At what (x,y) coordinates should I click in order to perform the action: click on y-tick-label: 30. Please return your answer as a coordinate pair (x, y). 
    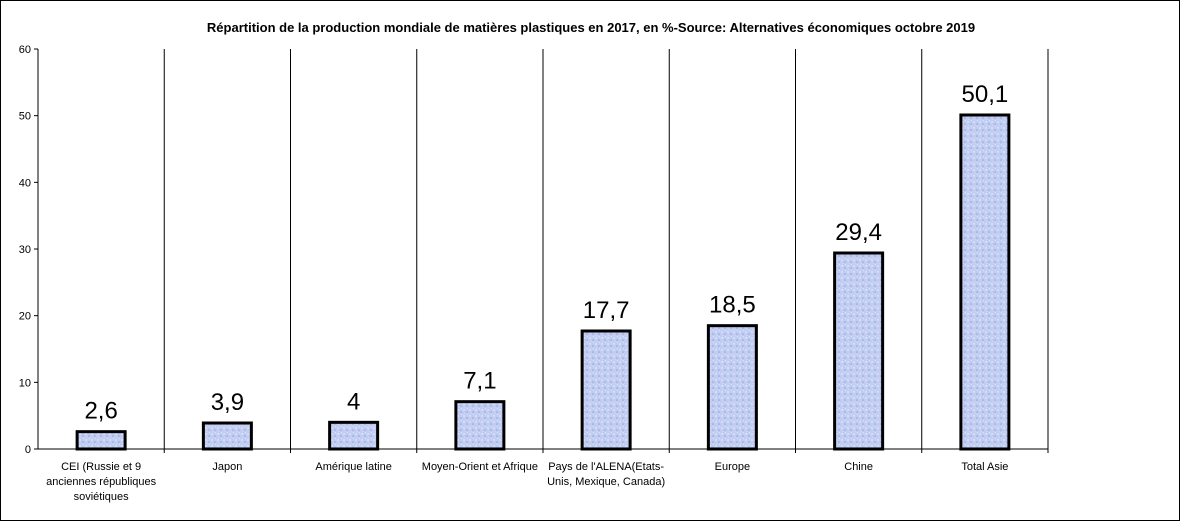
    Looking at the image, I should click on (25, 250).